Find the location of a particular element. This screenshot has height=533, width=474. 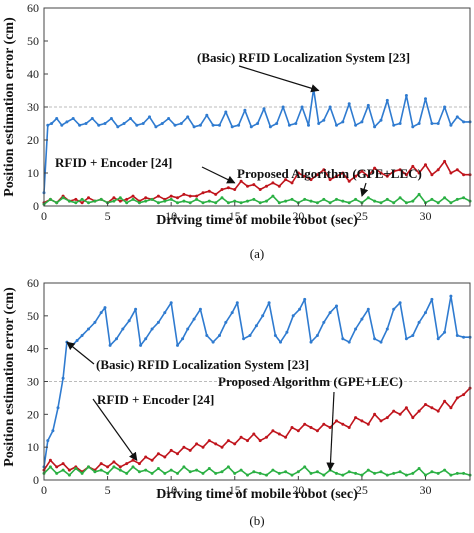

panel-b-annotation-arrow-proposed is located at coordinates (330, 431).